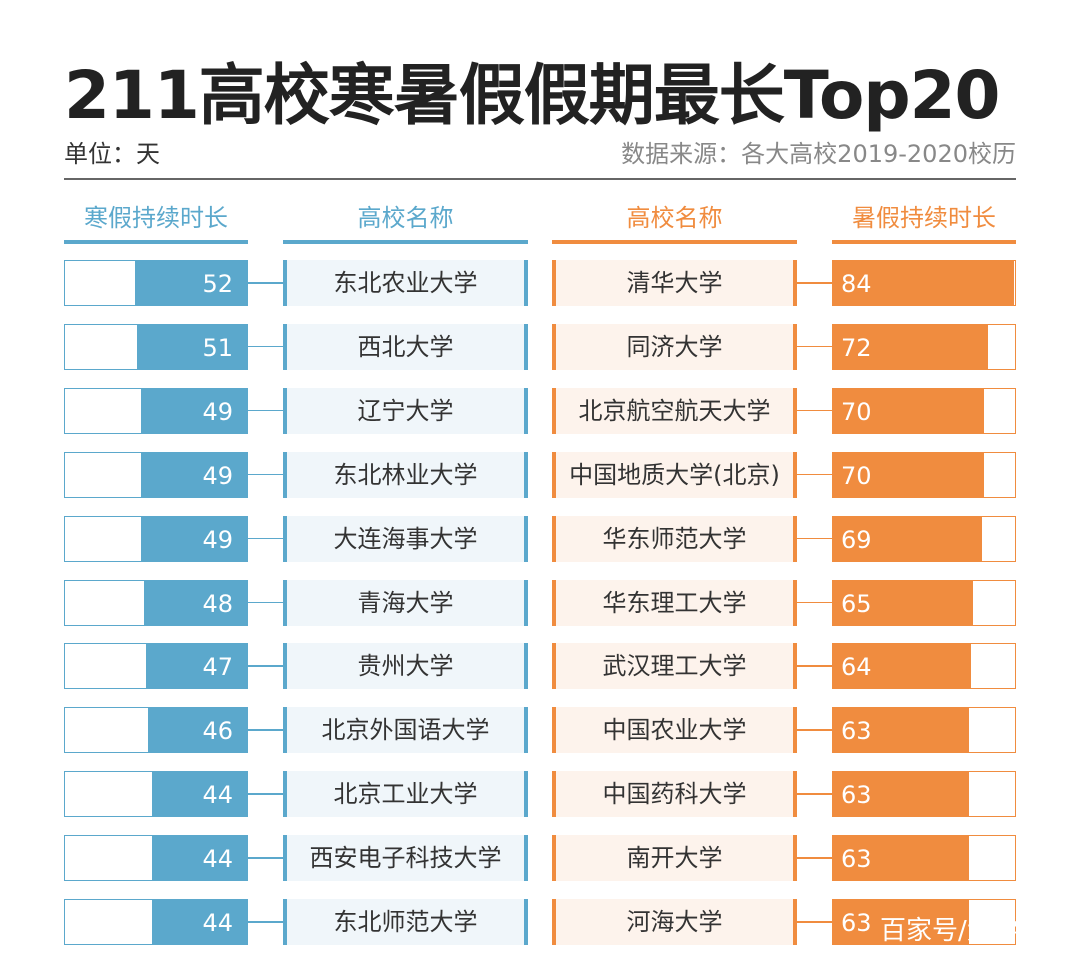  What do you see at coordinates (405, 538) in the screenshot?
I see `winter-school-name: 大连海事大学` at bounding box center [405, 538].